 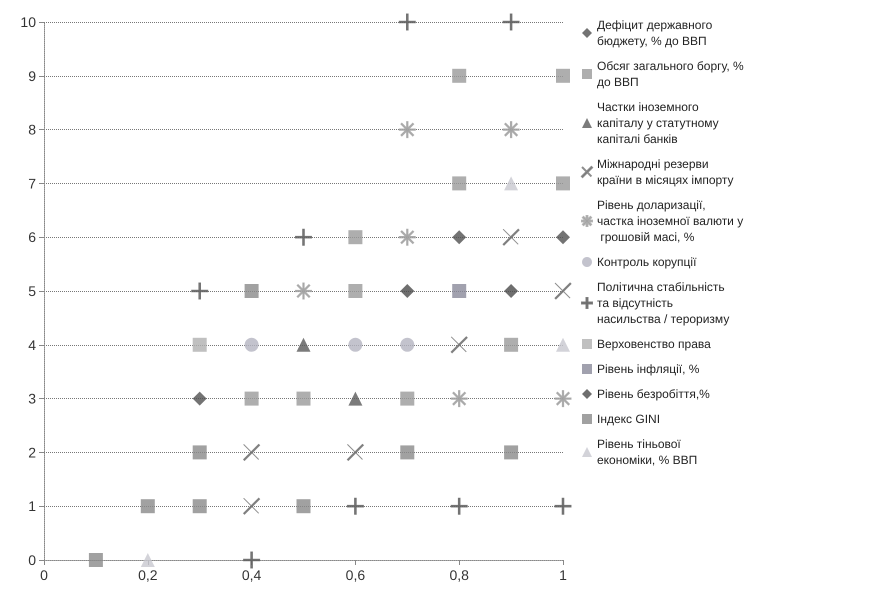 What do you see at coordinates (670, 221) in the screenshot?
I see `legend-label: Рівень доларизації, частка іноземної валюти у грошовій масі, %` at bounding box center [670, 221].